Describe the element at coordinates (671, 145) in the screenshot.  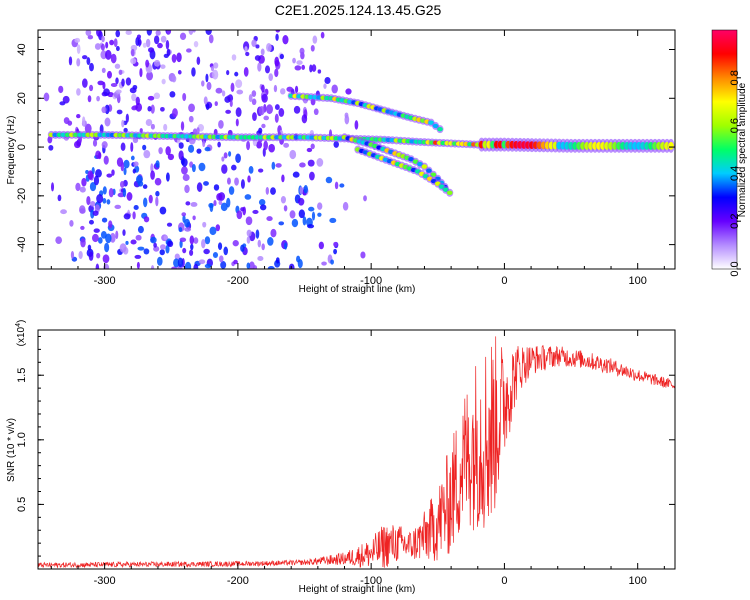
I see `spectrogram-track-mark` at that location.